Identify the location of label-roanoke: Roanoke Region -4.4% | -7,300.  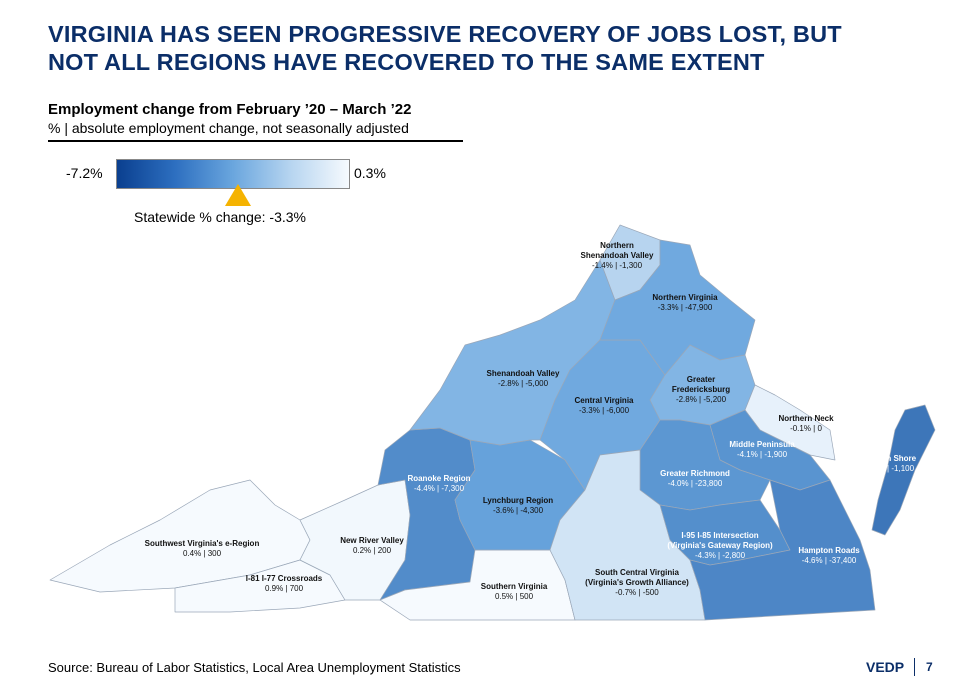
(438, 484).